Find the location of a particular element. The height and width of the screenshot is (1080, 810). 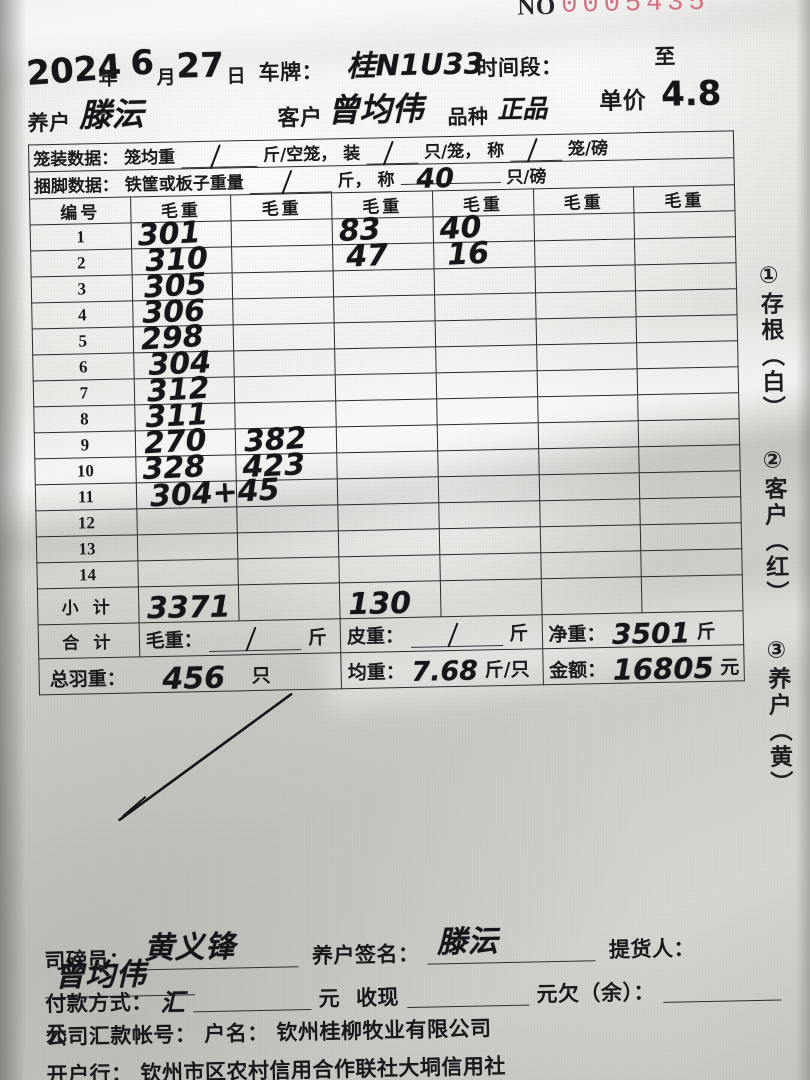

price-value: 4.8 is located at coordinates (691, 94).